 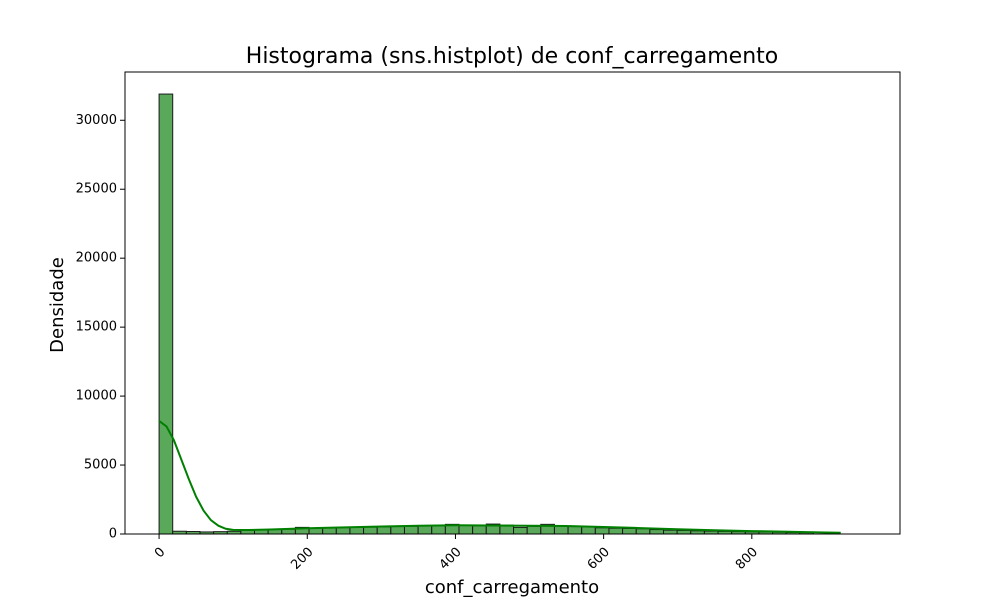 I want to click on y-axis-label: Densidade, so click(x=57, y=305).